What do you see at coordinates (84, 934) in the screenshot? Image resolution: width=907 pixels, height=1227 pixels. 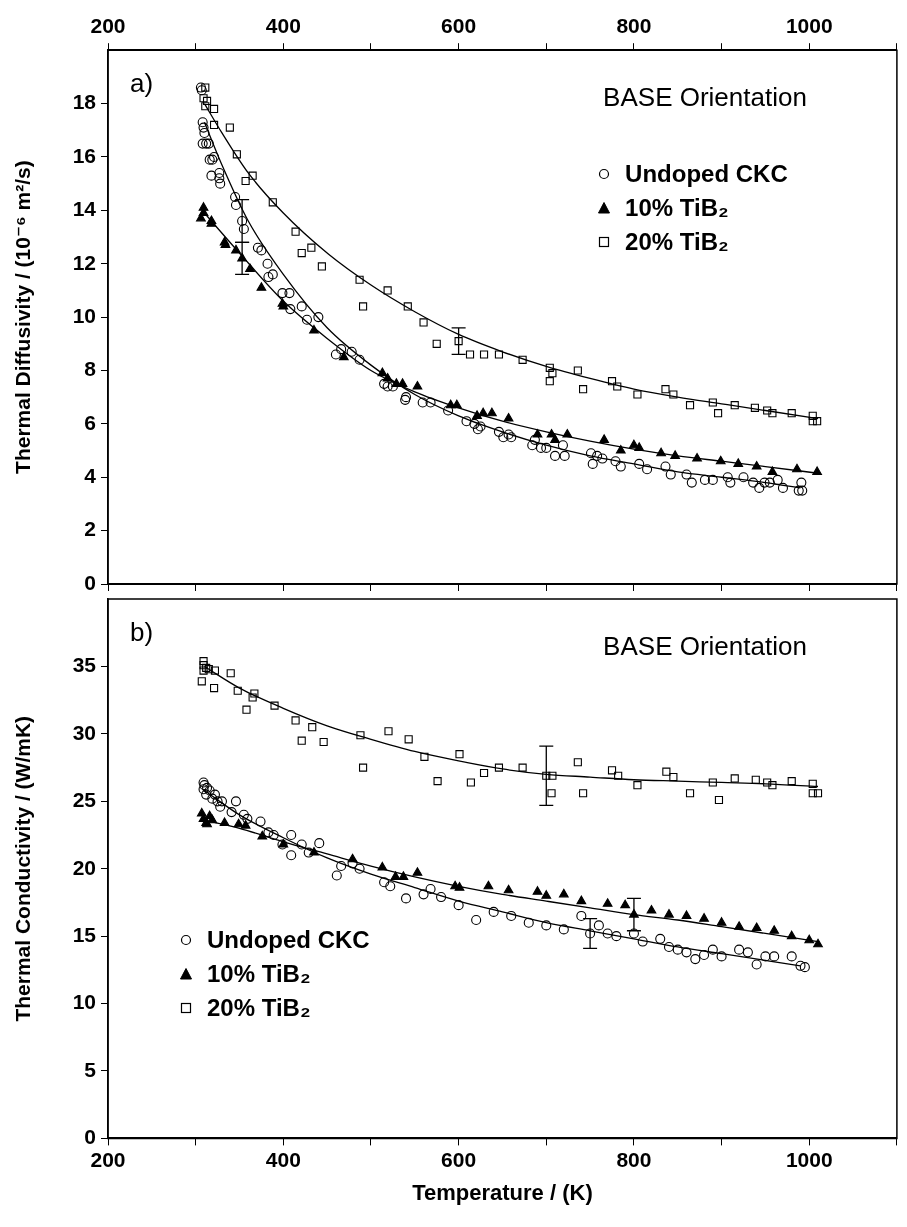 I see `y-tick-label: 15` at bounding box center [84, 934].